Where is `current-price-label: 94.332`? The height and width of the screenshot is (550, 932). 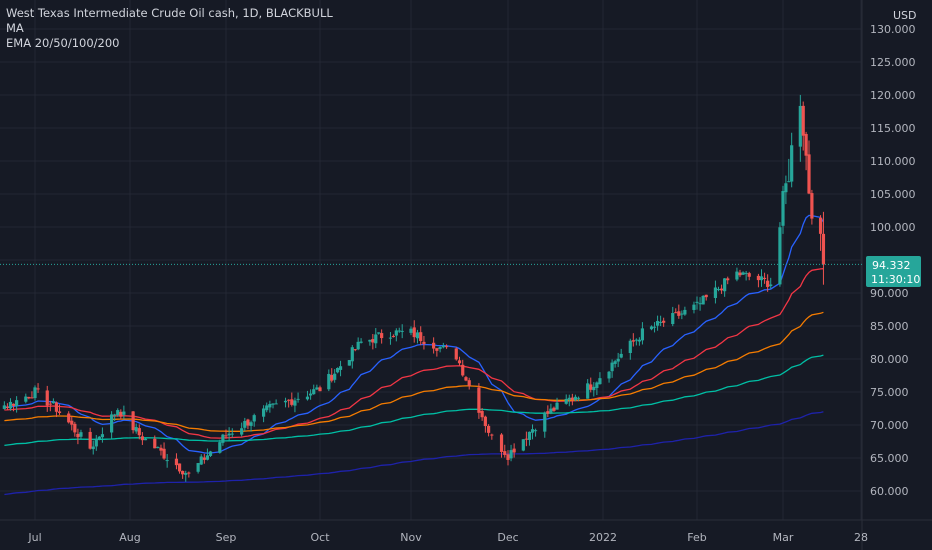 current-price-label: 94.332 is located at coordinates (891, 265).